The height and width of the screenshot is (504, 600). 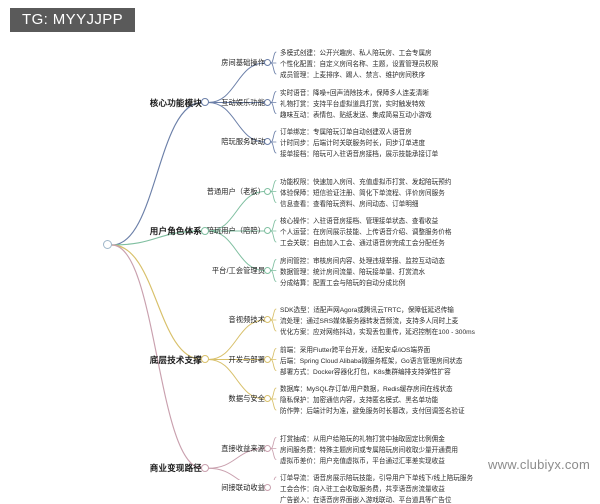 I want to click on leaf-label-0-0-1: 个性化配置：自定义房间名称、主题，设置管理员权限, so click(x=359, y=64).